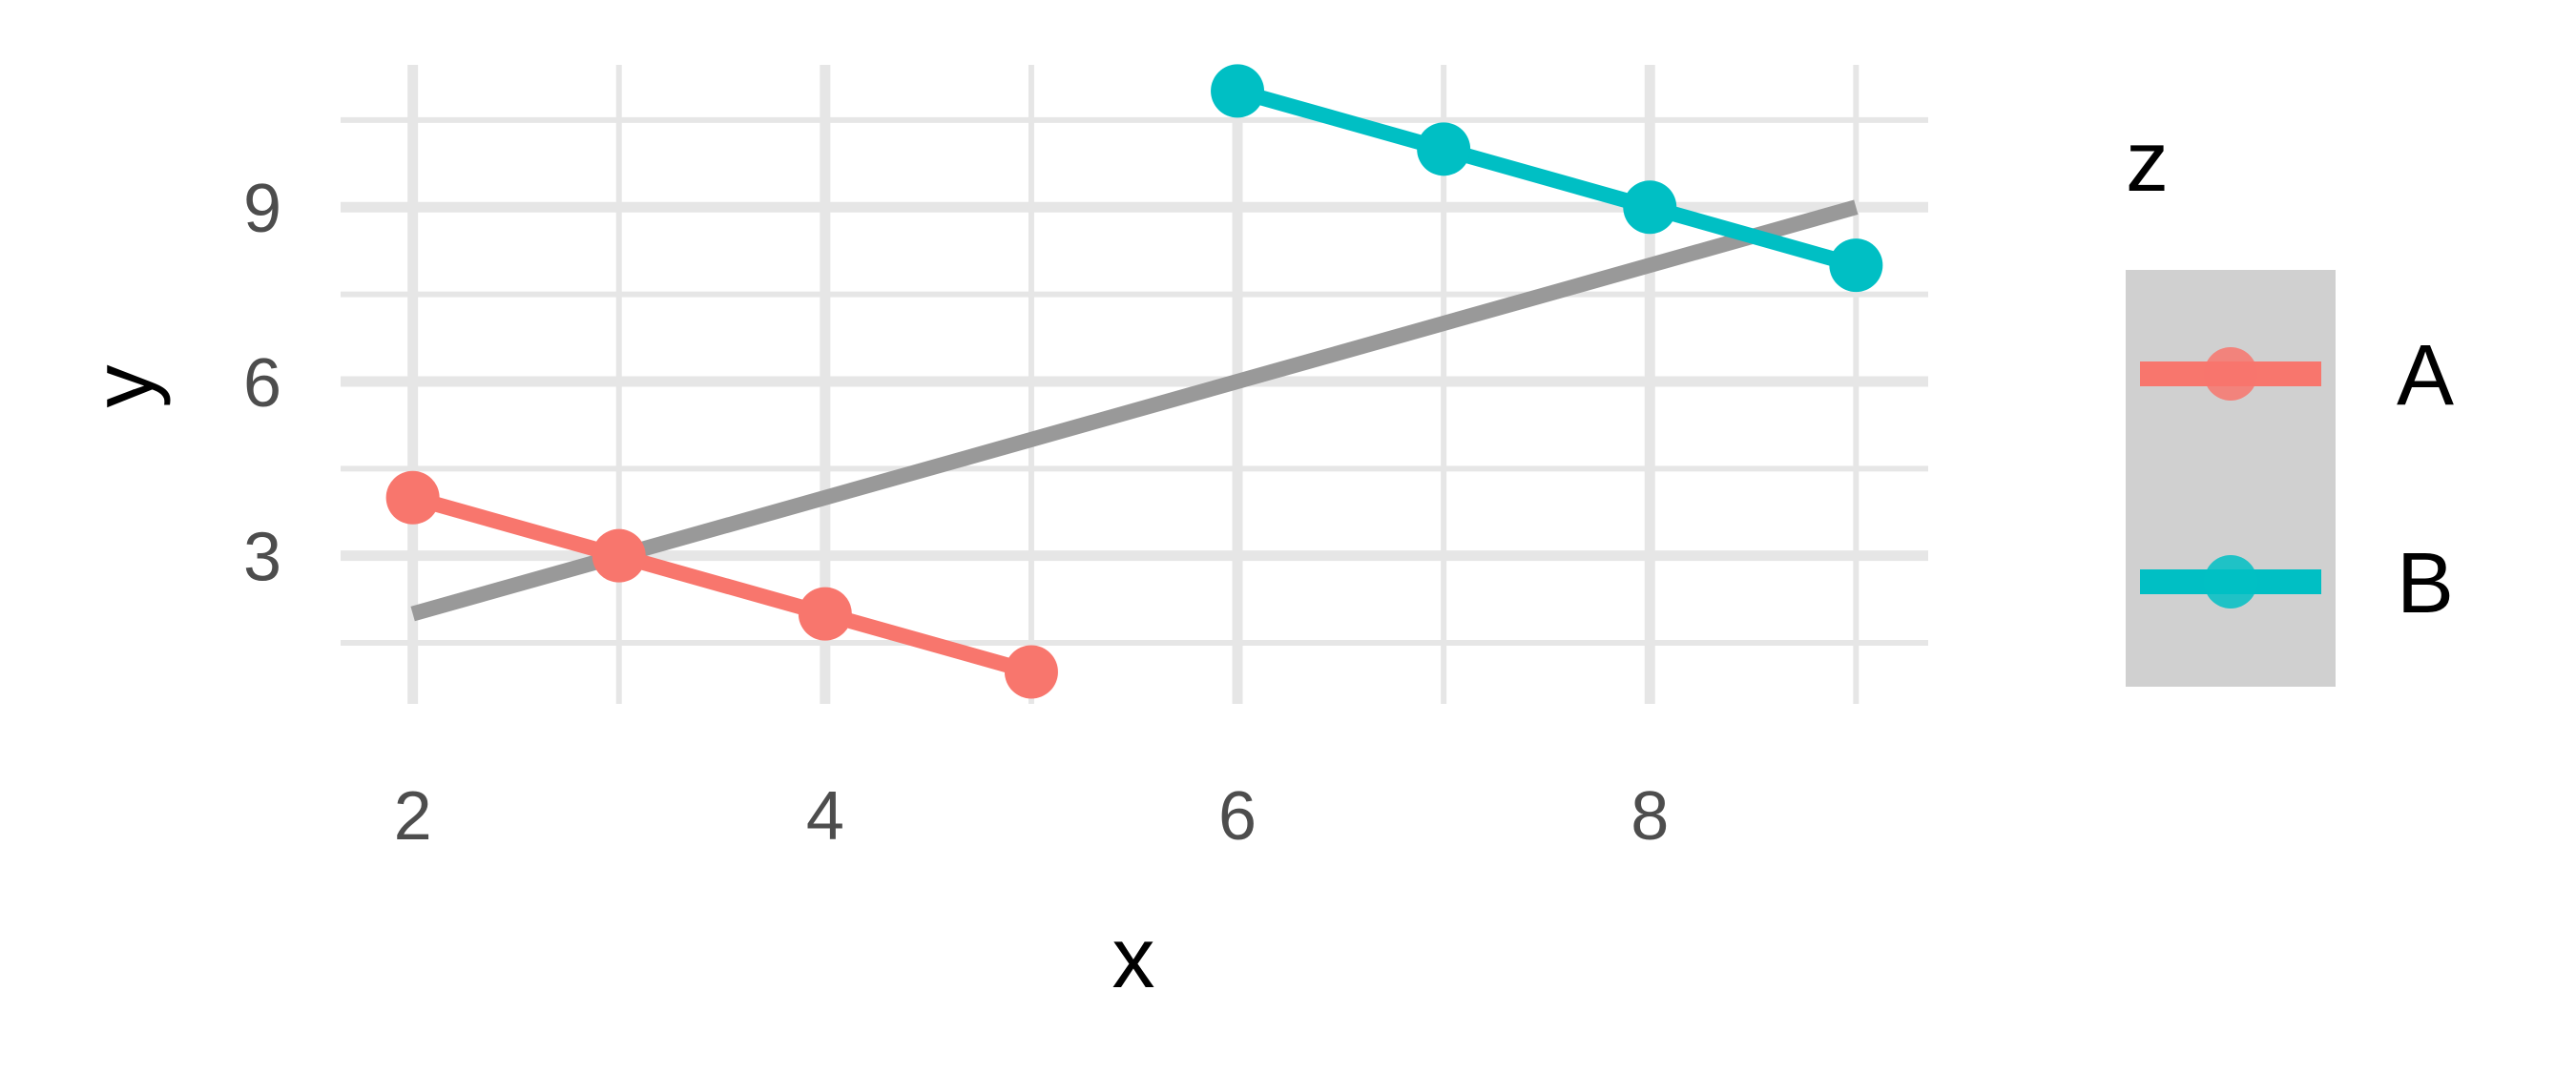 This screenshot has width=2576, height=1073. I want to click on series-A, so click(721, 584).